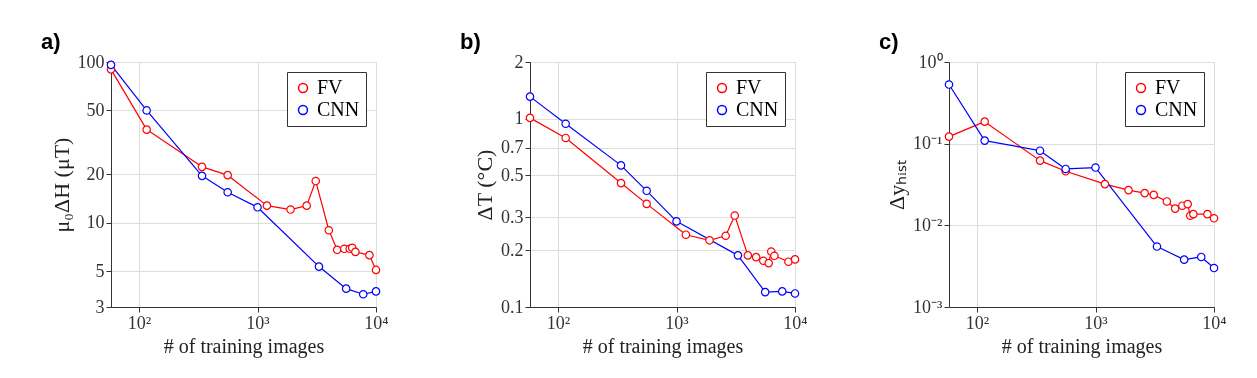 Image resolution: width=1257 pixels, height=378 pixels. Describe the element at coordinates (95, 222) in the screenshot. I see `y-tick-label: 10` at that location.